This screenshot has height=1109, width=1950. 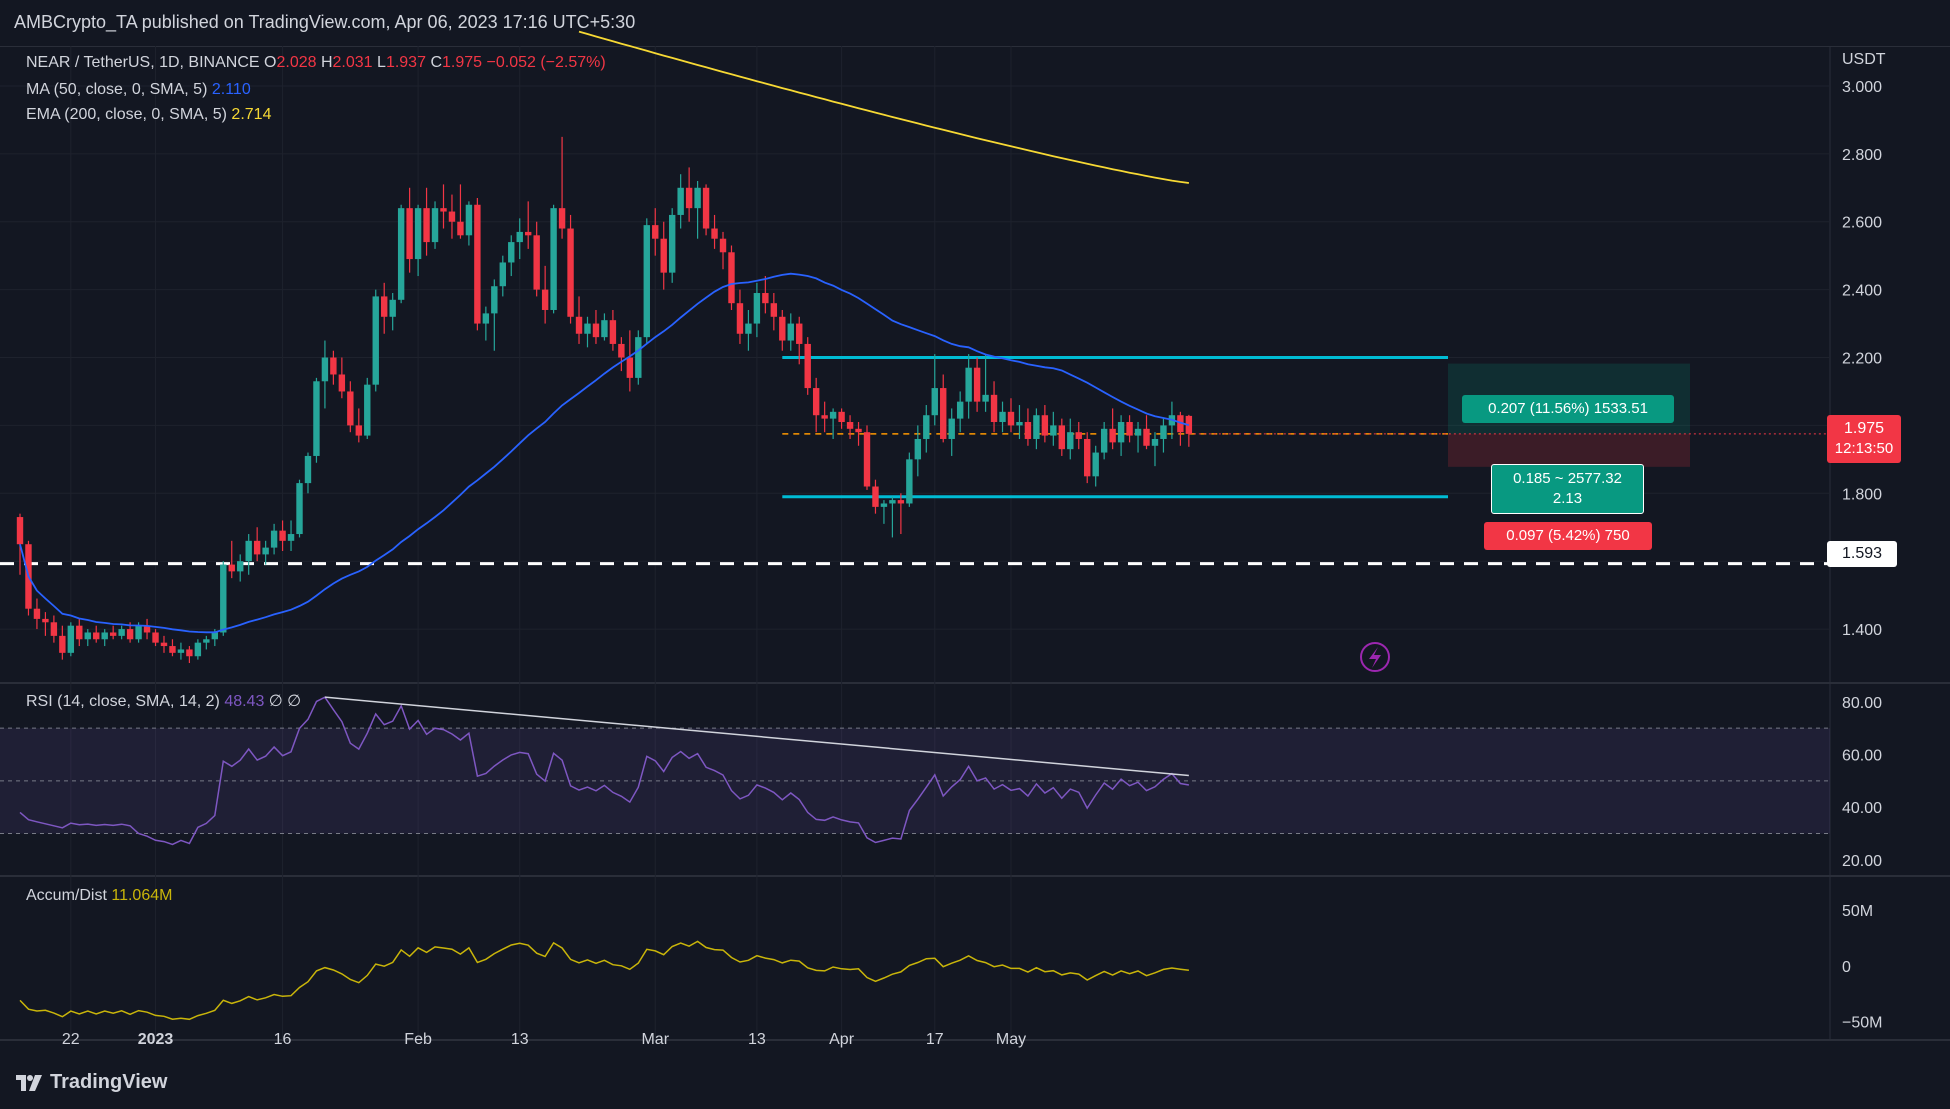 I want to click on legend-symbol: NEAR / TetherUS, 1D, BINANCE, so click(x=143, y=62).